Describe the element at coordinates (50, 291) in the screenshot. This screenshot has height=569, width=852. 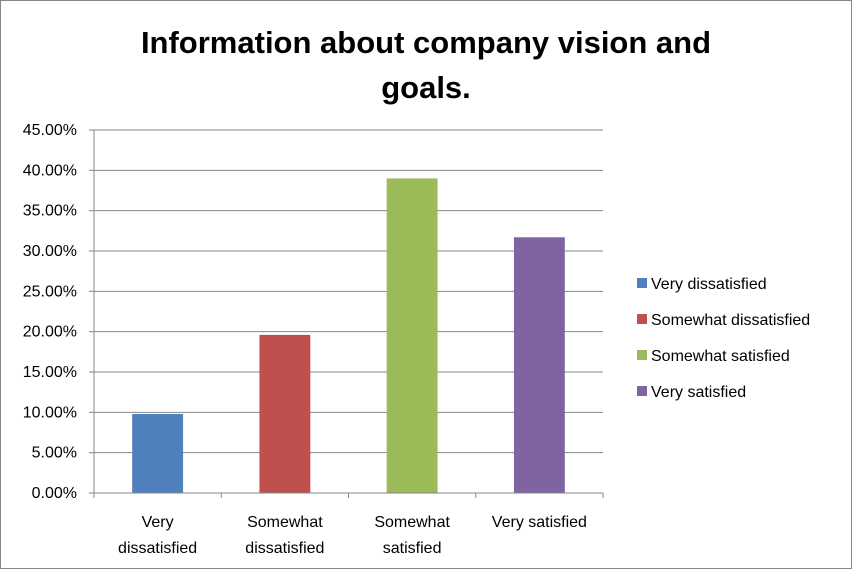
I see `y-tick-label: 25.00%` at that location.